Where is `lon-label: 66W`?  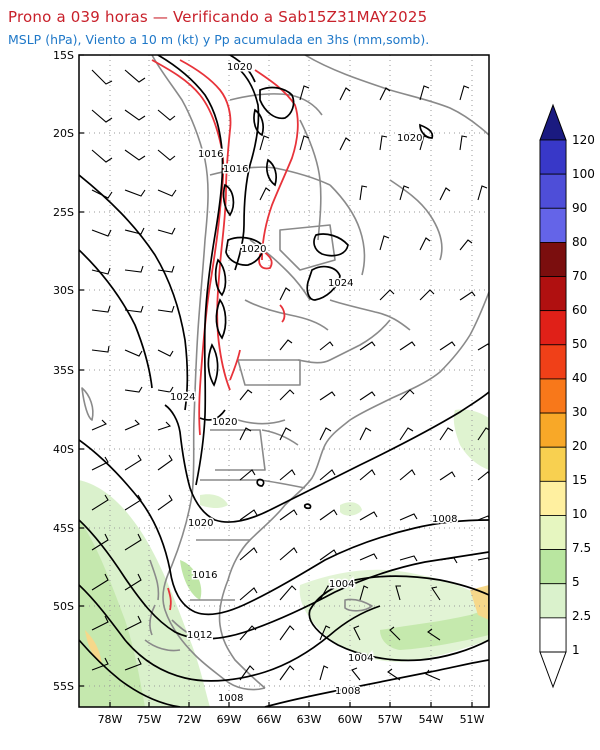
lon-label: 66W is located at coordinates (269, 719).